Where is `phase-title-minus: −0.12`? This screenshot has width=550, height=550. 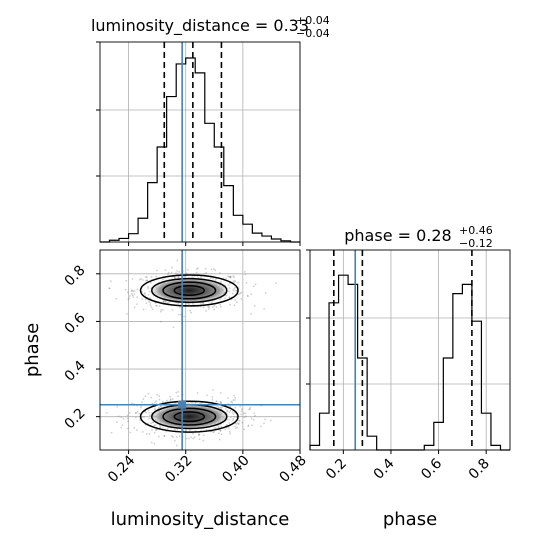 phase-title-minus: −0.12 is located at coordinates (476, 243).